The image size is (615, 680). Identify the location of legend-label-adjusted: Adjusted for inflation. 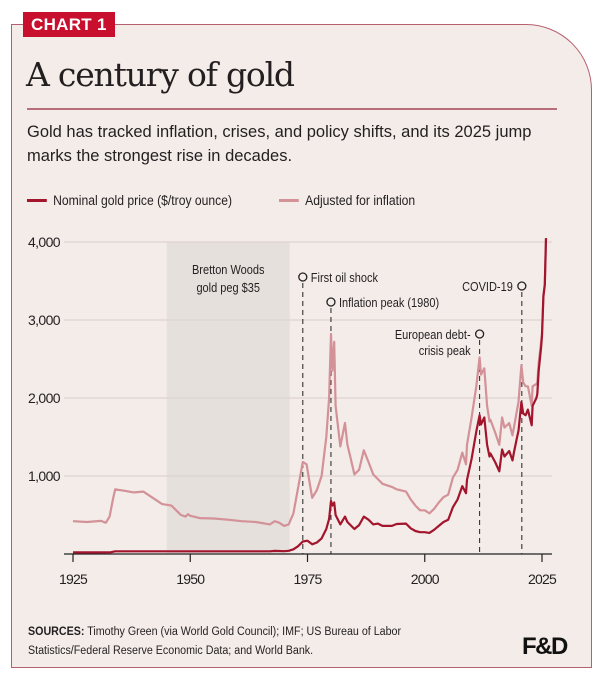
(360, 200).